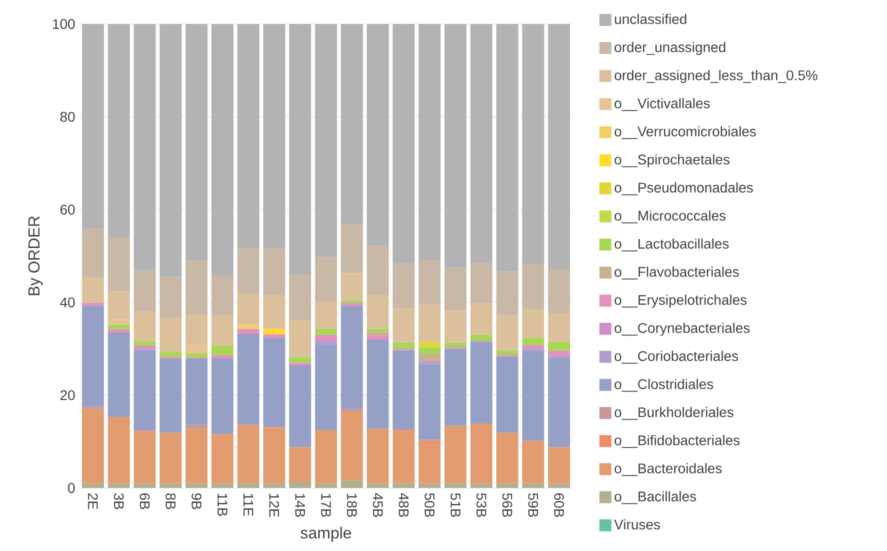  Describe the element at coordinates (680, 301) in the screenshot. I see `legend-label: o__Erysipelotrichales` at that location.